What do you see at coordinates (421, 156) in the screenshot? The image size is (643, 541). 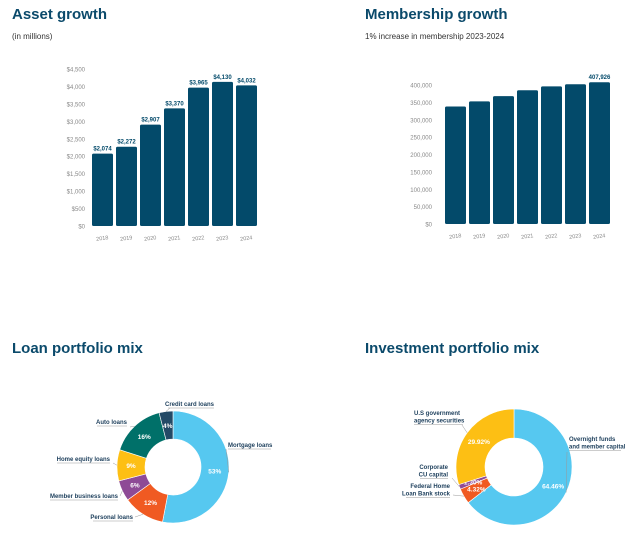 I see `membership-ytick: 200,000` at bounding box center [421, 156].